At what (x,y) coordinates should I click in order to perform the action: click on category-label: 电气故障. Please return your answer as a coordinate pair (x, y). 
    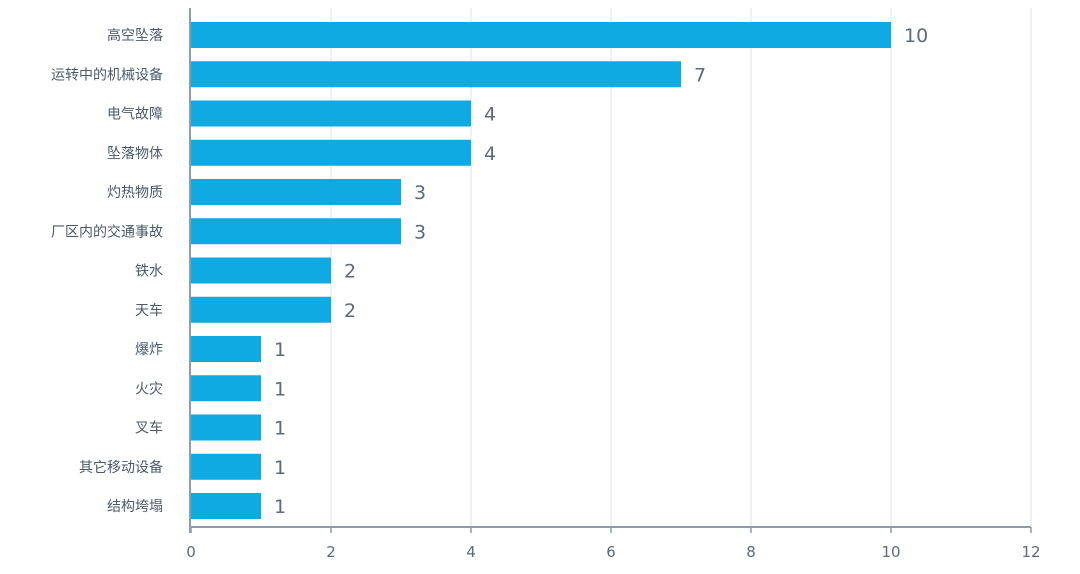
    Looking at the image, I should click on (135, 115).